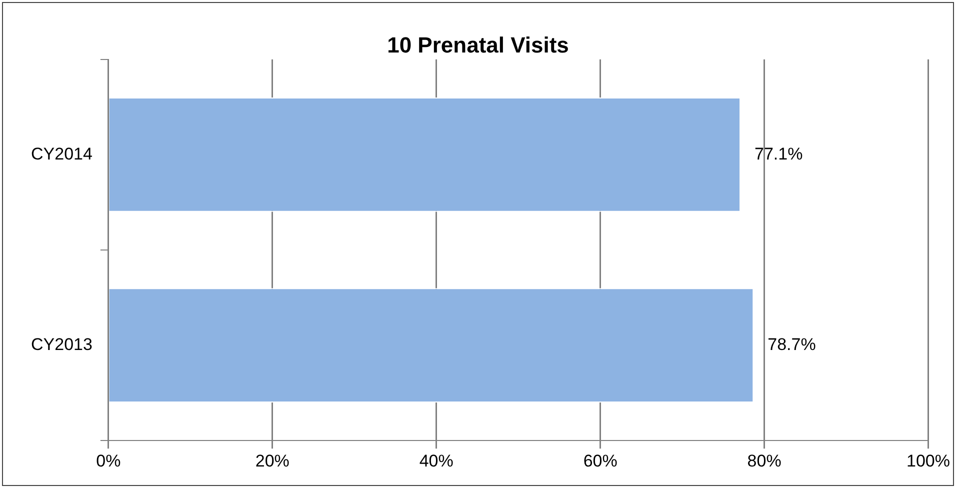 The height and width of the screenshot is (490, 958). What do you see at coordinates (272, 460) in the screenshot?
I see `x-tick-label: 20%` at bounding box center [272, 460].